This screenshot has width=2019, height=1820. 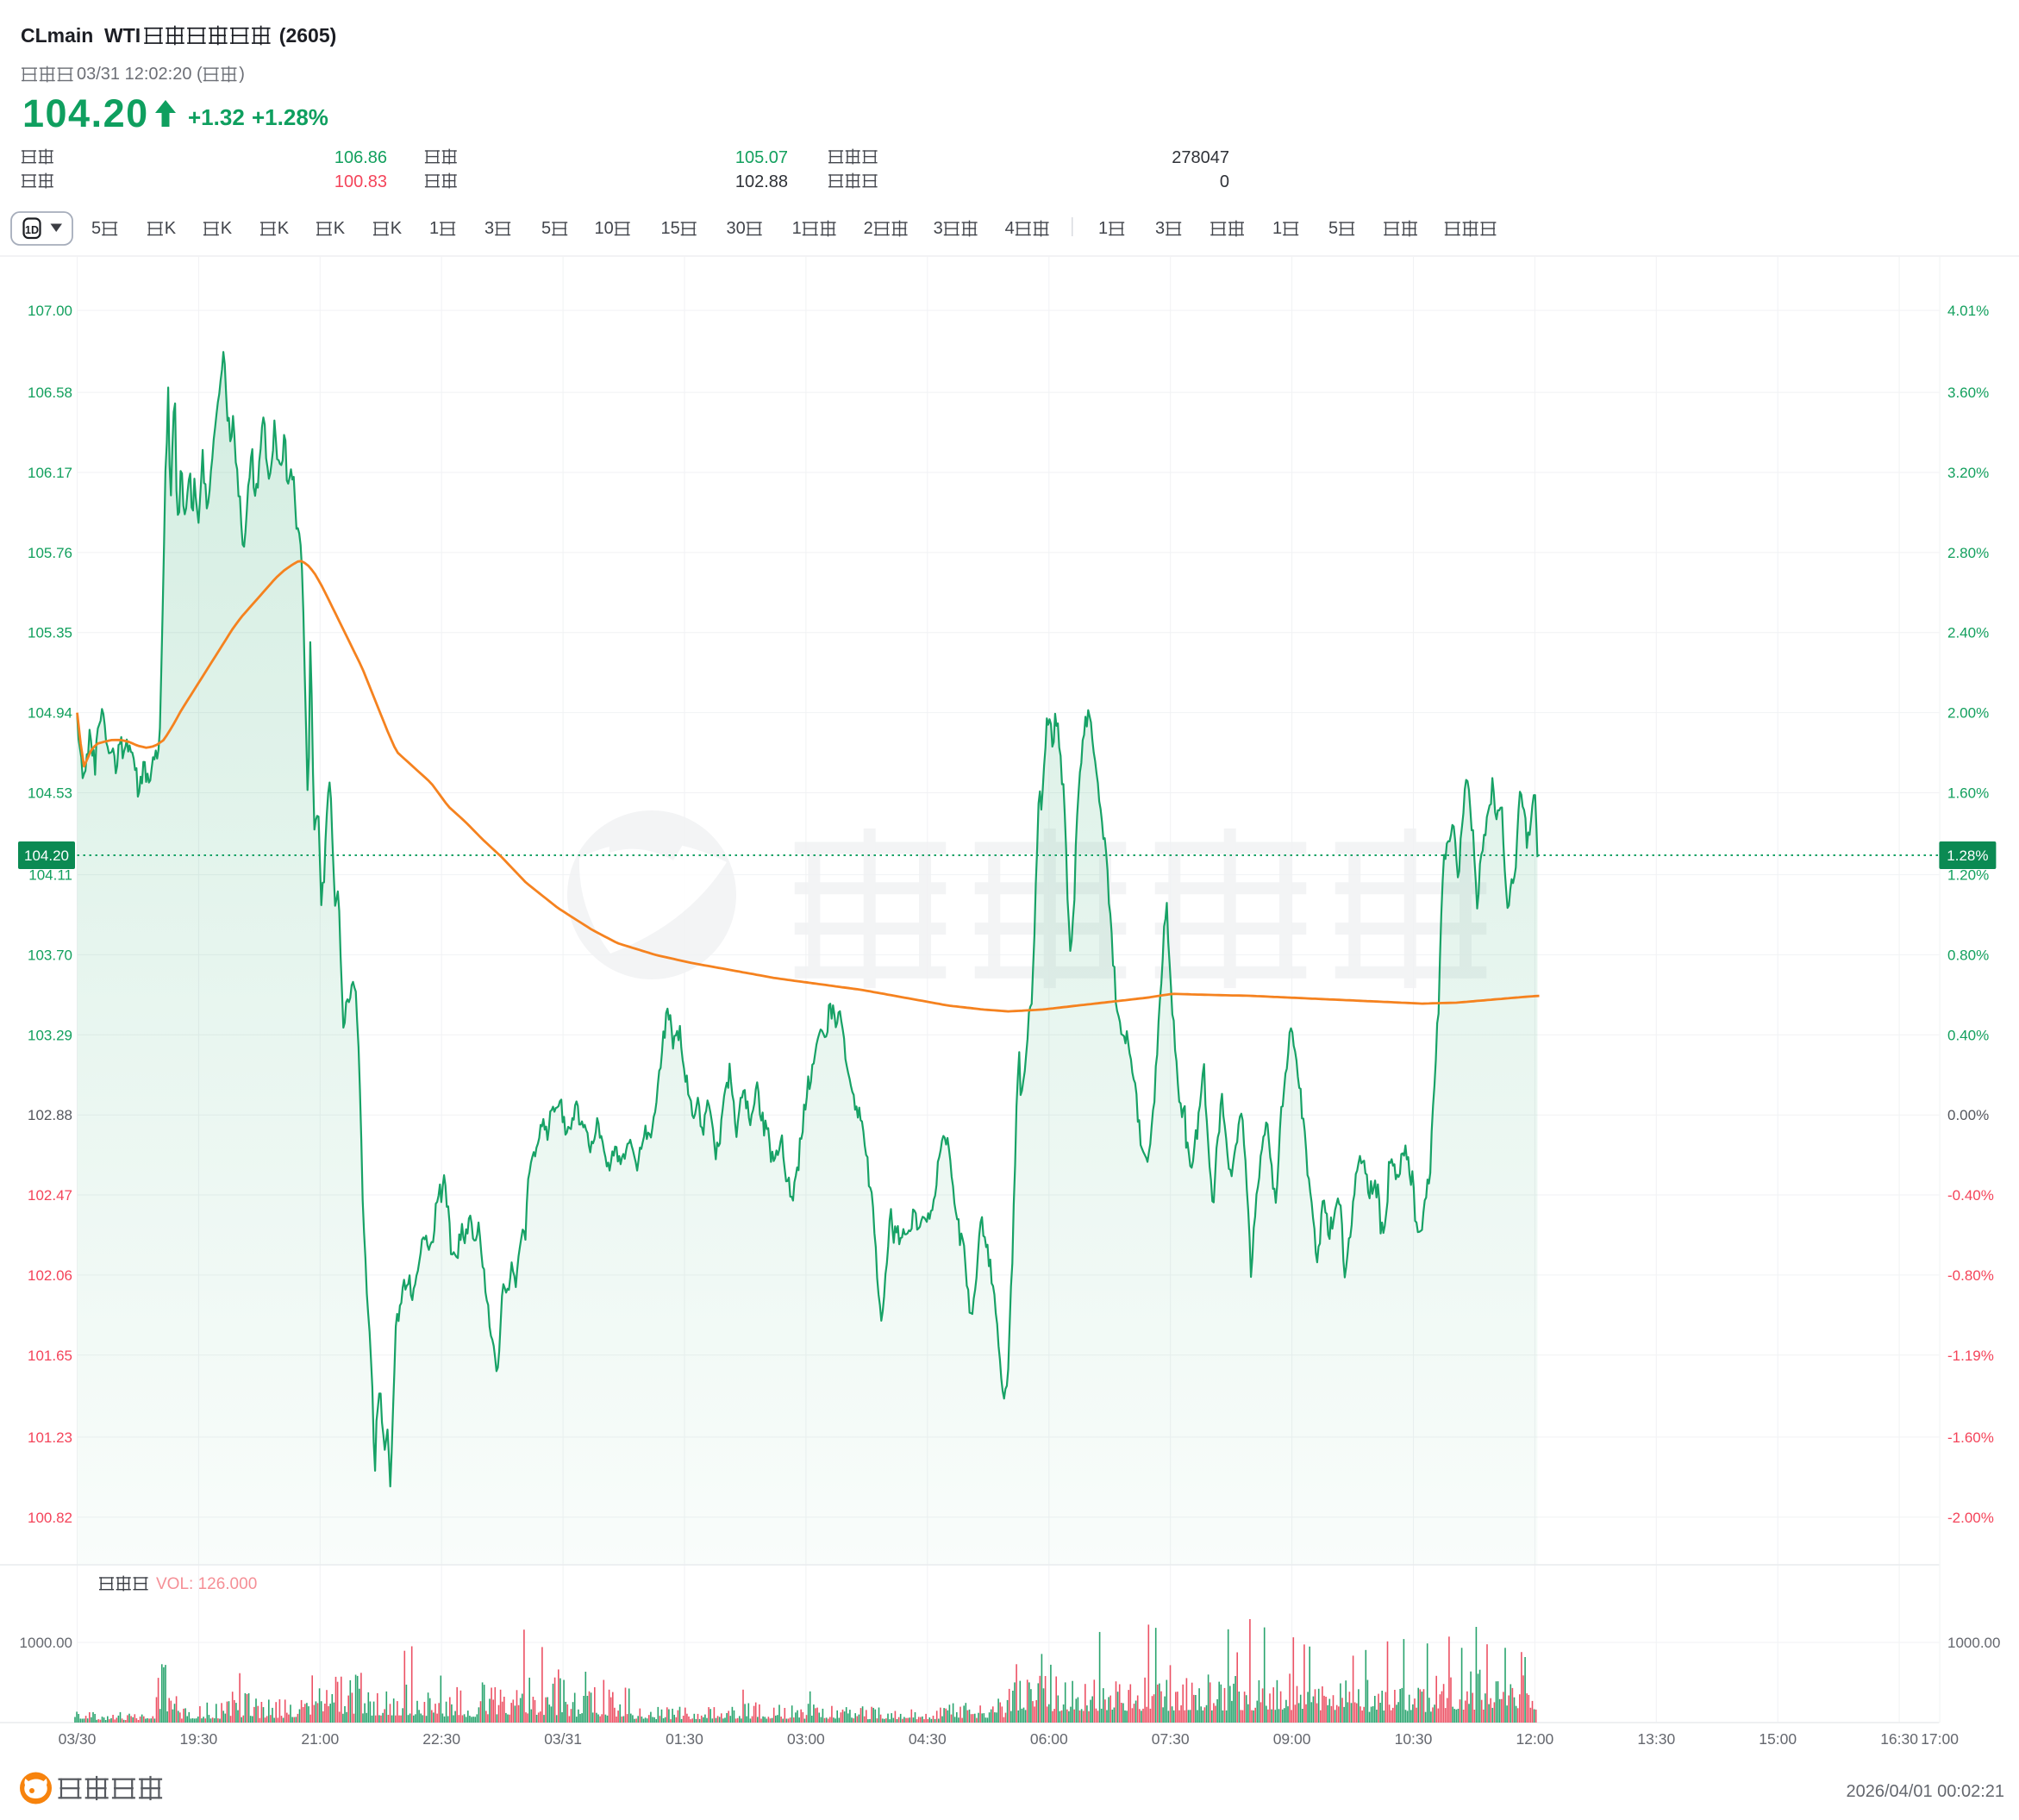 What do you see at coordinates (1968, 793) in the screenshot?
I see `svg-text: 1.60%` at bounding box center [1968, 793].